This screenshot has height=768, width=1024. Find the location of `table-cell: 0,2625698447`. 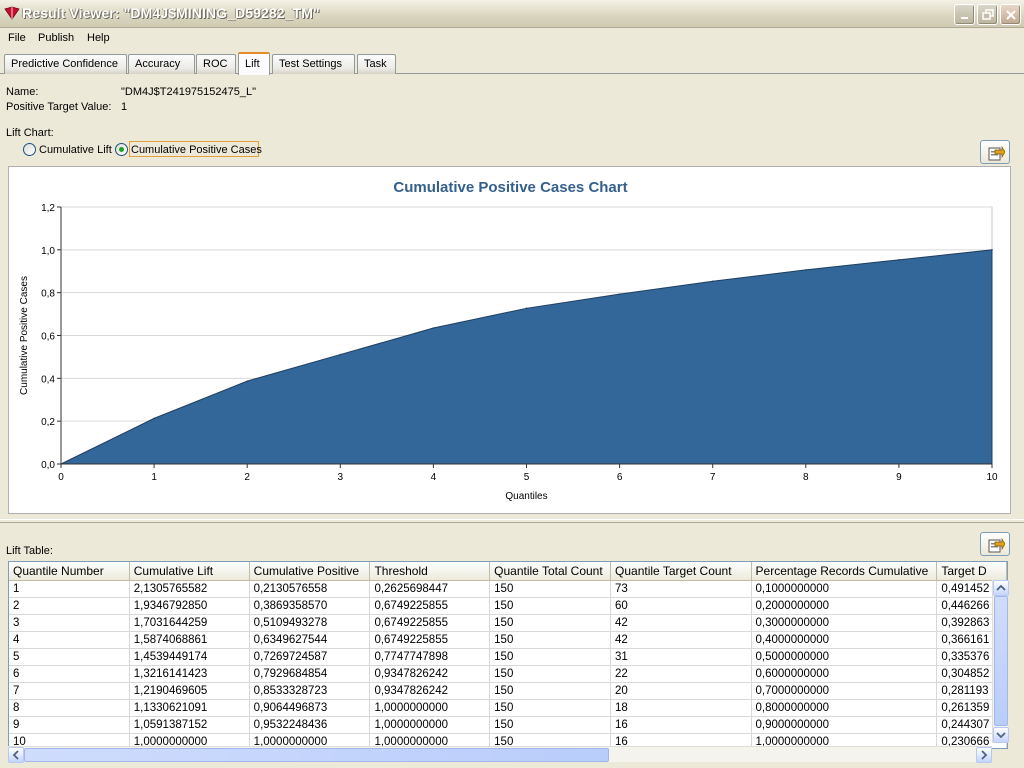

table-cell: 0,2625698447 is located at coordinates (430, 589).